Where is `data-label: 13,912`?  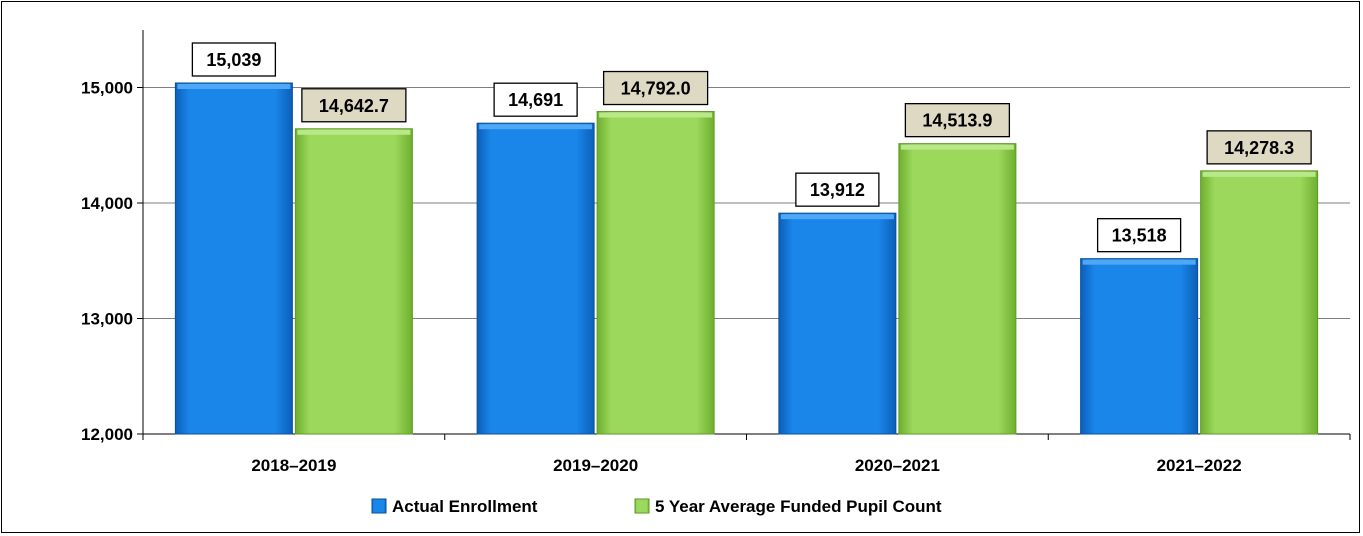 data-label: 13,912 is located at coordinates (837, 190).